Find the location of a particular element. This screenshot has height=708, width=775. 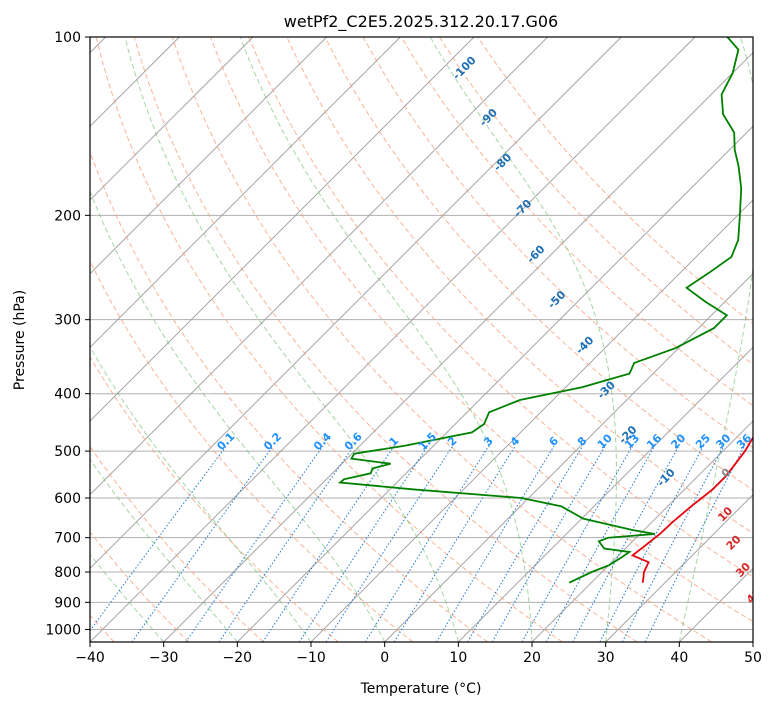

x-tick-label: 0 is located at coordinates (384, 658).